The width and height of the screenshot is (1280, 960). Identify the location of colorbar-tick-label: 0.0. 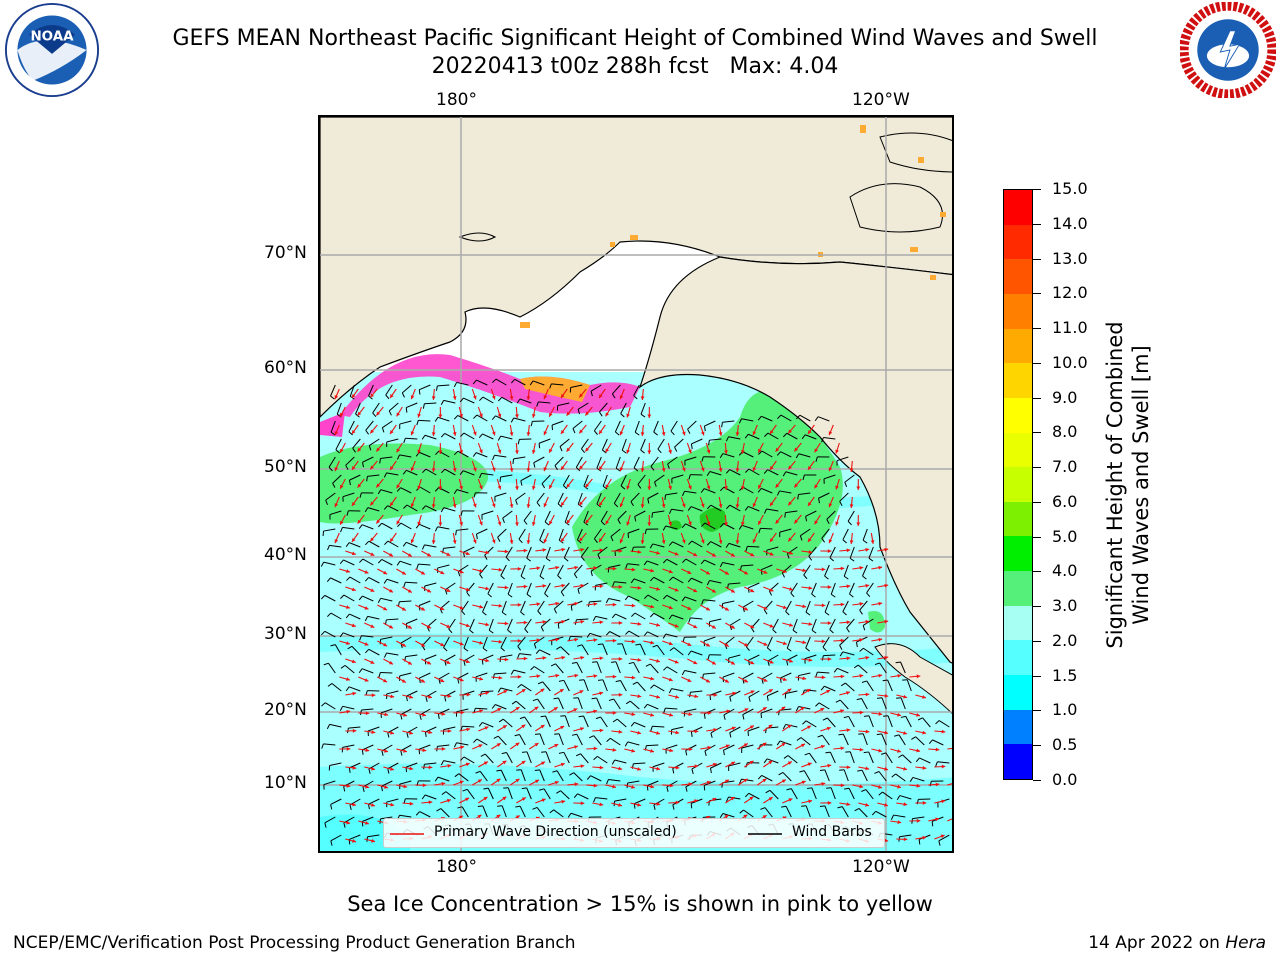
(1065, 779).